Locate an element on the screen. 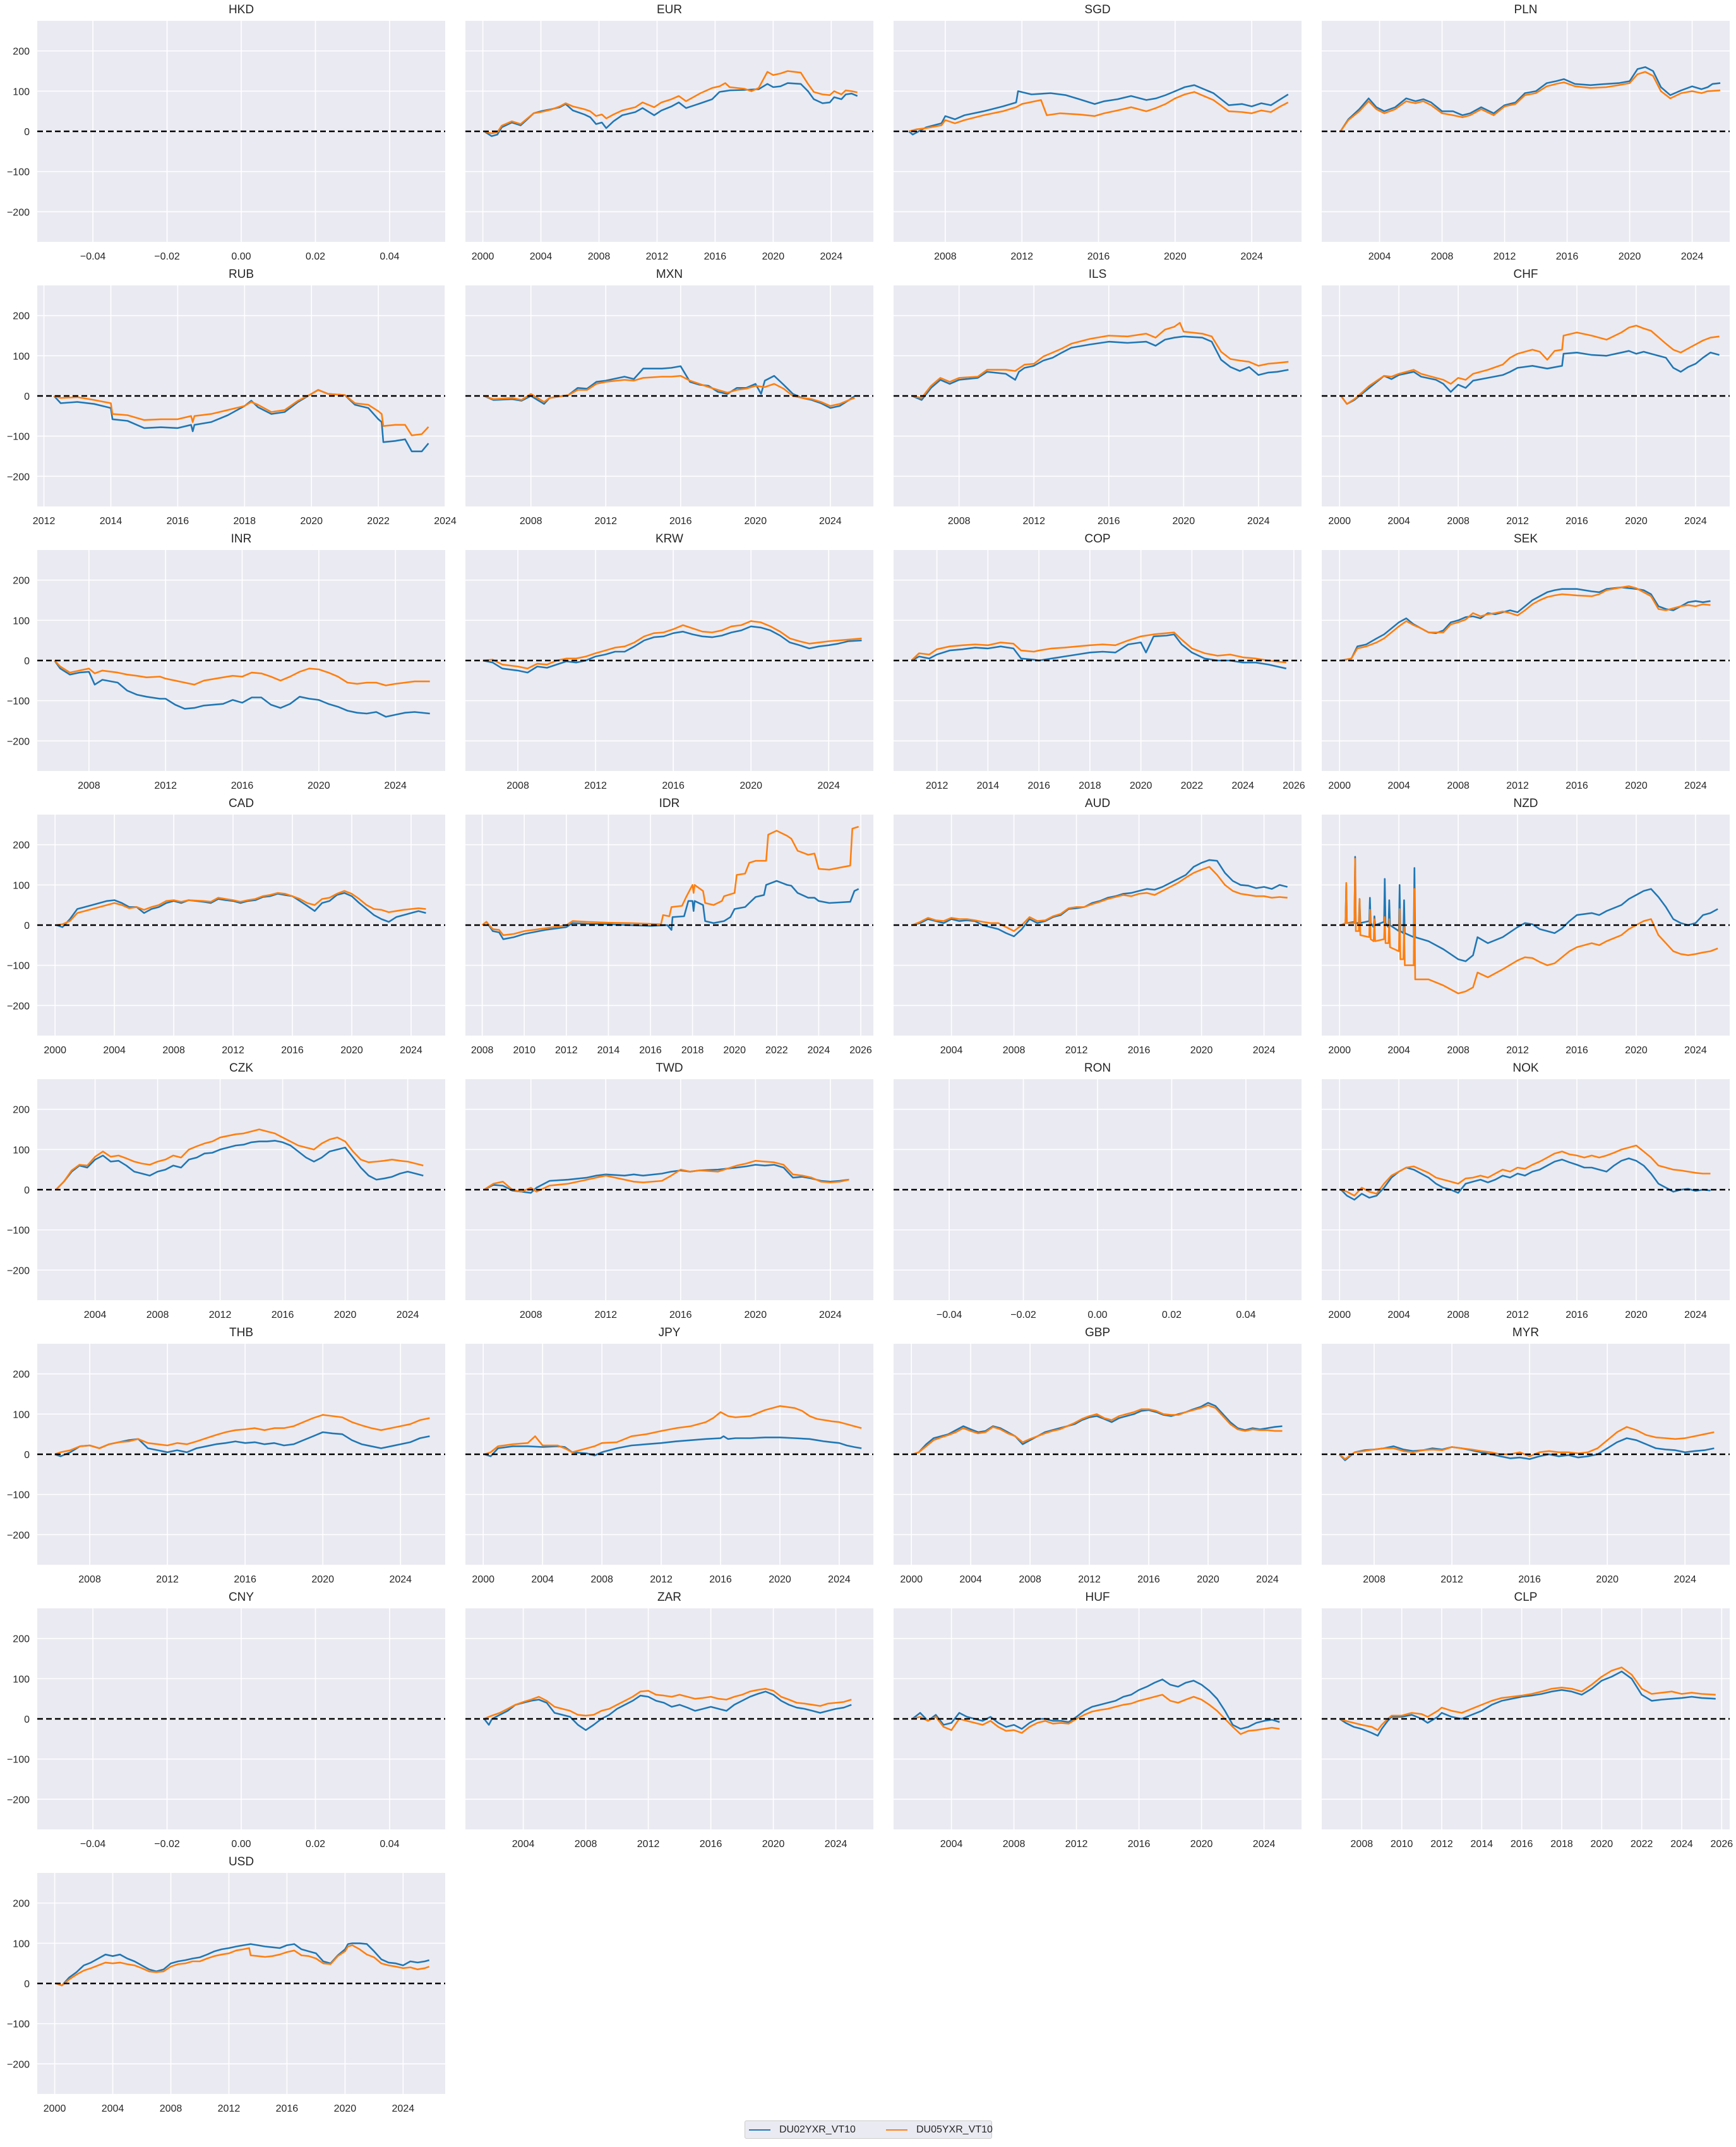 Image resolution: width=1736 pixels, height=2147 pixels. legend-item-du02: DU02YXR_VT10 is located at coordinates (802, 2130).